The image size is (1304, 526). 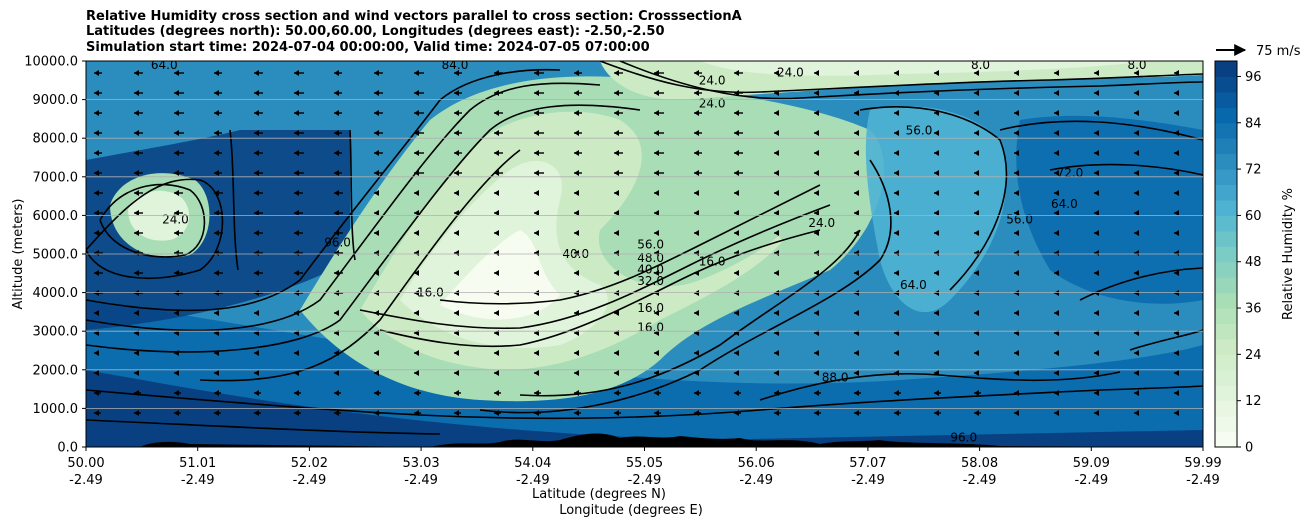 I want to click on x-tick-label-lon: -2.49, so click(x=1203, y=480).